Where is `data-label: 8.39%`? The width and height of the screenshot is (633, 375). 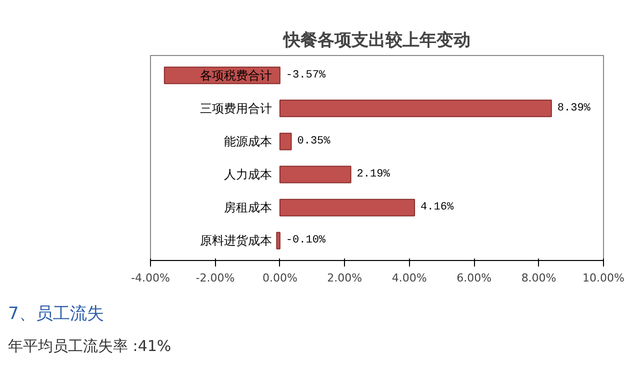
data-label: 8.39% is located at coordinates (574, 108).